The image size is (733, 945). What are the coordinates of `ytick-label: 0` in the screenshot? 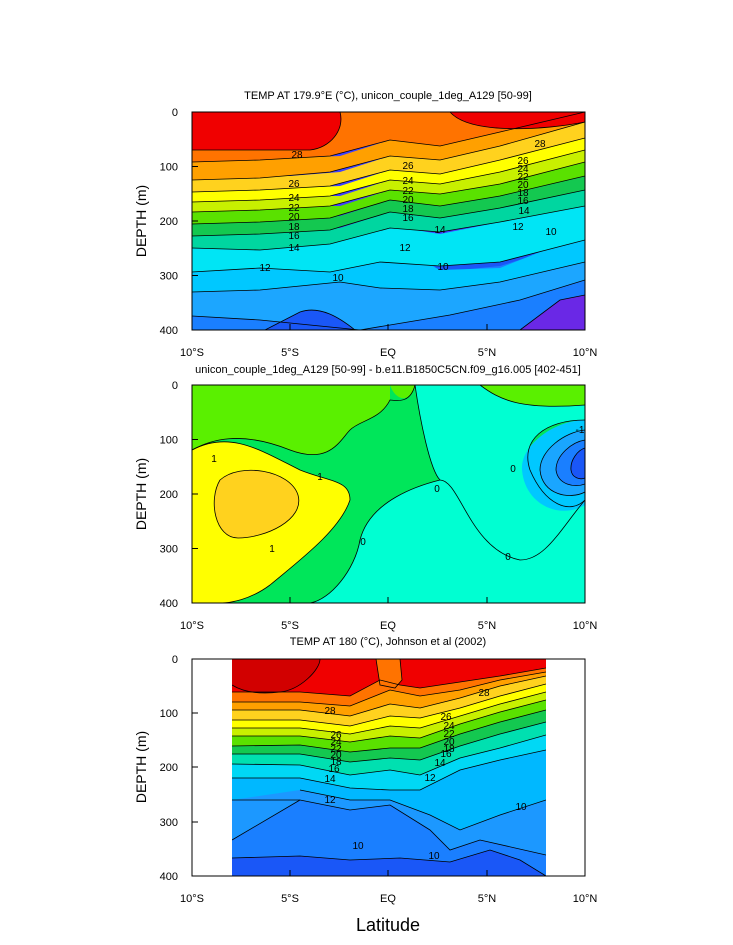 It's located at (175, 660).